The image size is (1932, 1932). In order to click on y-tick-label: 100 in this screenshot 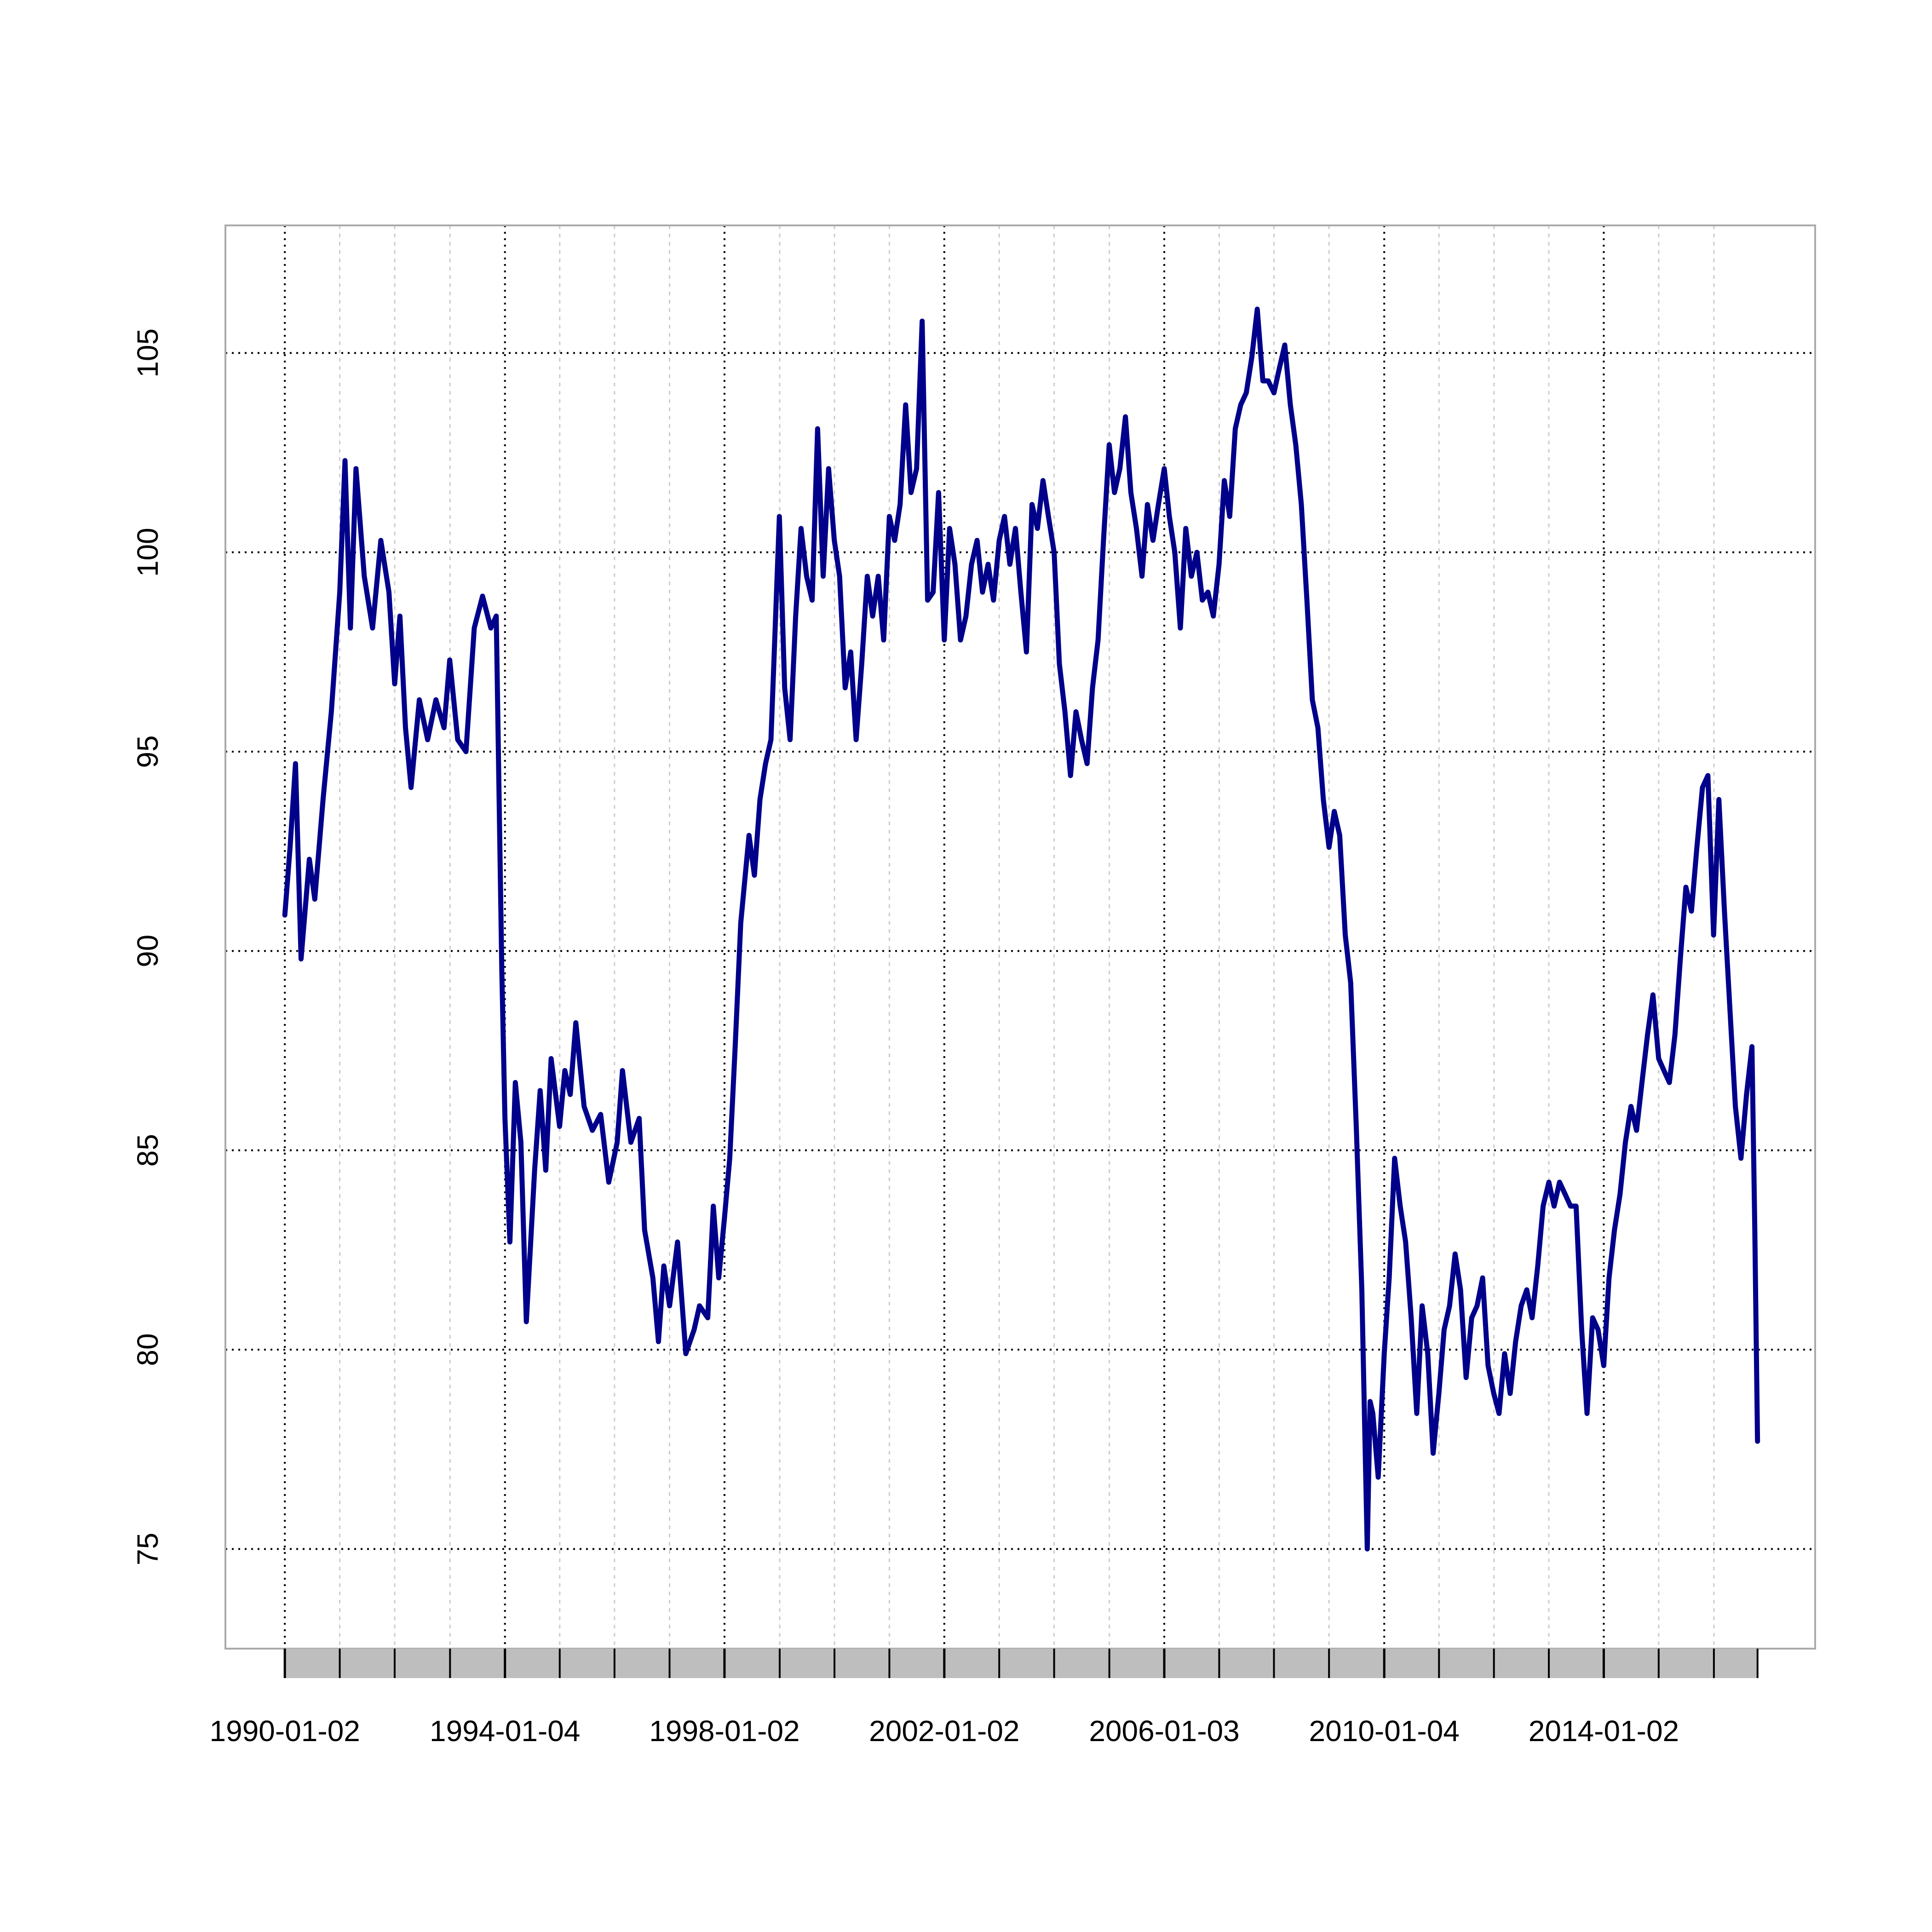, I will do `click(147, 552)`.